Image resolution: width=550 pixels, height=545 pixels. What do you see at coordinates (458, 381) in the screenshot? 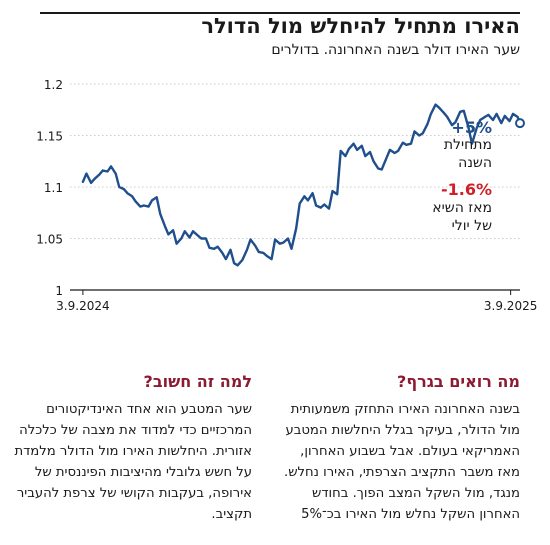
I see `what-we-see-heading: מה רואים בגרף?` at bounding box center [458, 381].